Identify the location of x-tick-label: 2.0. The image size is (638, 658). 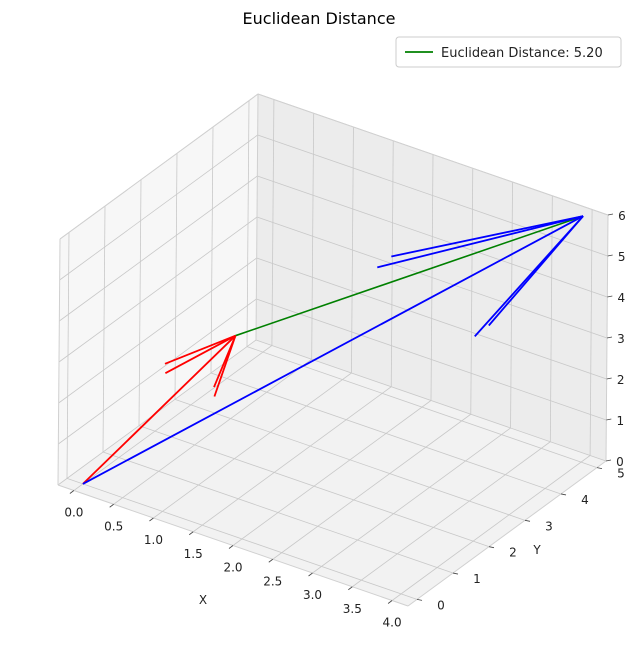
(232, 568).